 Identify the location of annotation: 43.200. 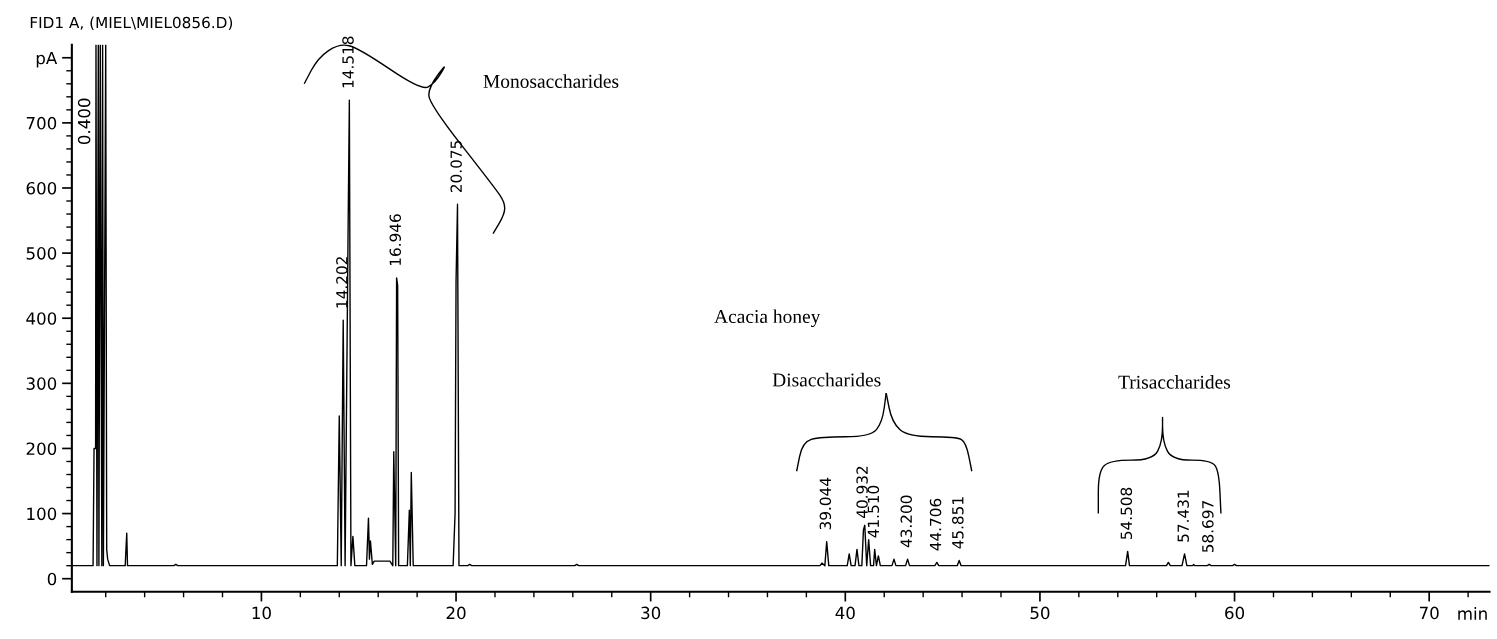
(906, 521).